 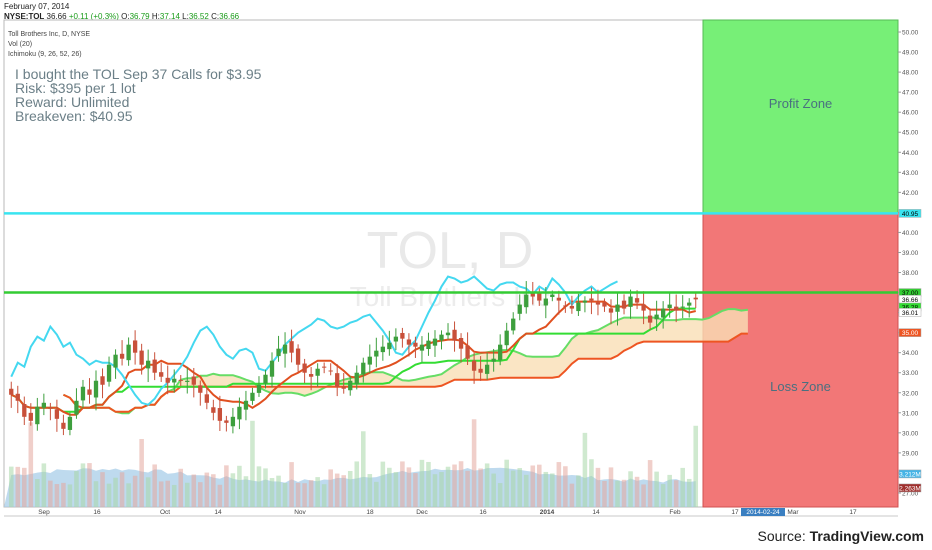 I want to click on header-close: 36.66, so click(x=229, y=16).